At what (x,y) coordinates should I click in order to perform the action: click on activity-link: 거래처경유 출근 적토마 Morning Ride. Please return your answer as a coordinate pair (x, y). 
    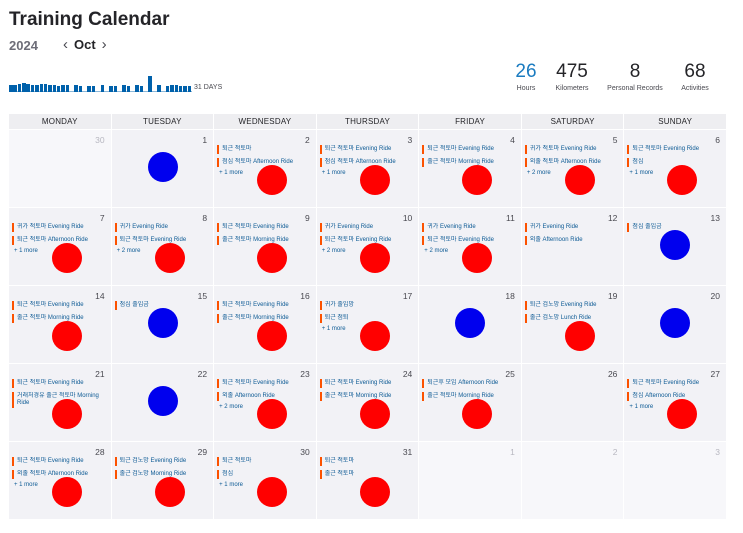
    Looking at the image, I should click on (60, 400).